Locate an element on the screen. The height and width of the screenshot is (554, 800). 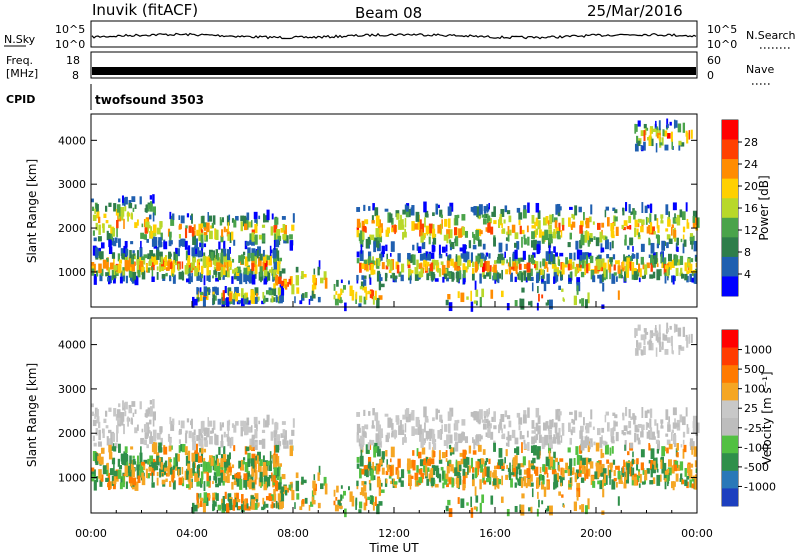
freq-label-line2: [MHz] is located at coordinates (22, 73).